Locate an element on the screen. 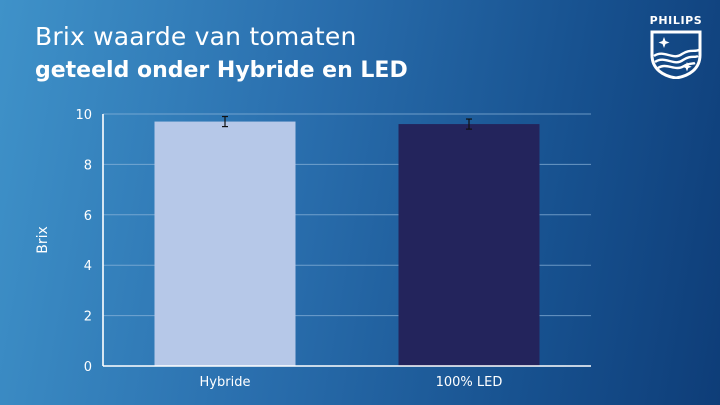  philips-shield-icon is located at coordinates (676, 54).